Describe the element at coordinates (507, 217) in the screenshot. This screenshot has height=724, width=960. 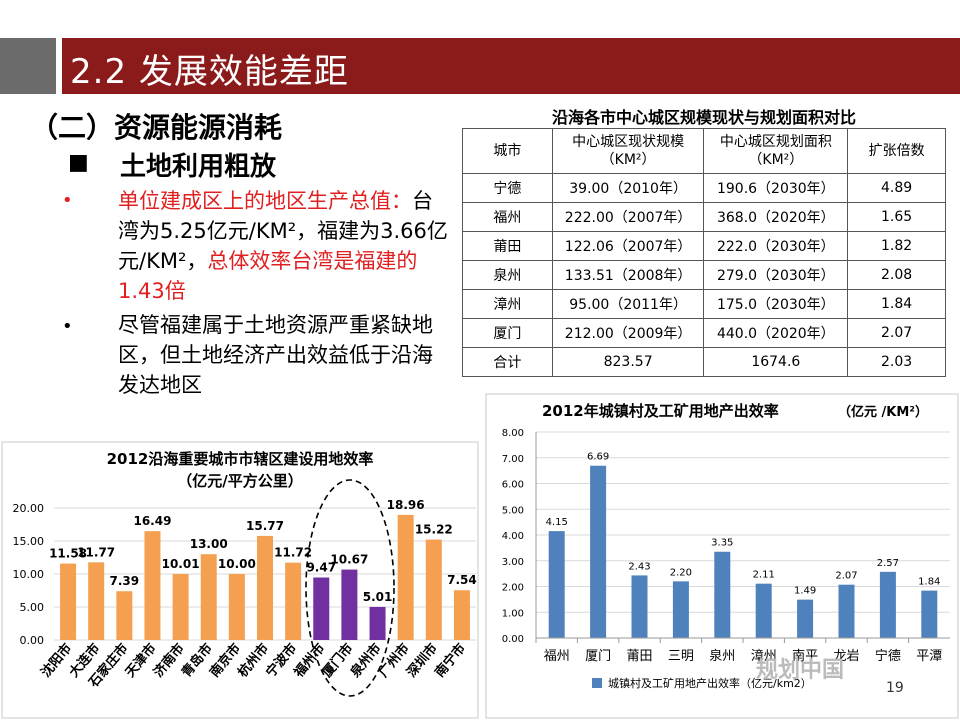
I see `table-cell: 福州` at that location.